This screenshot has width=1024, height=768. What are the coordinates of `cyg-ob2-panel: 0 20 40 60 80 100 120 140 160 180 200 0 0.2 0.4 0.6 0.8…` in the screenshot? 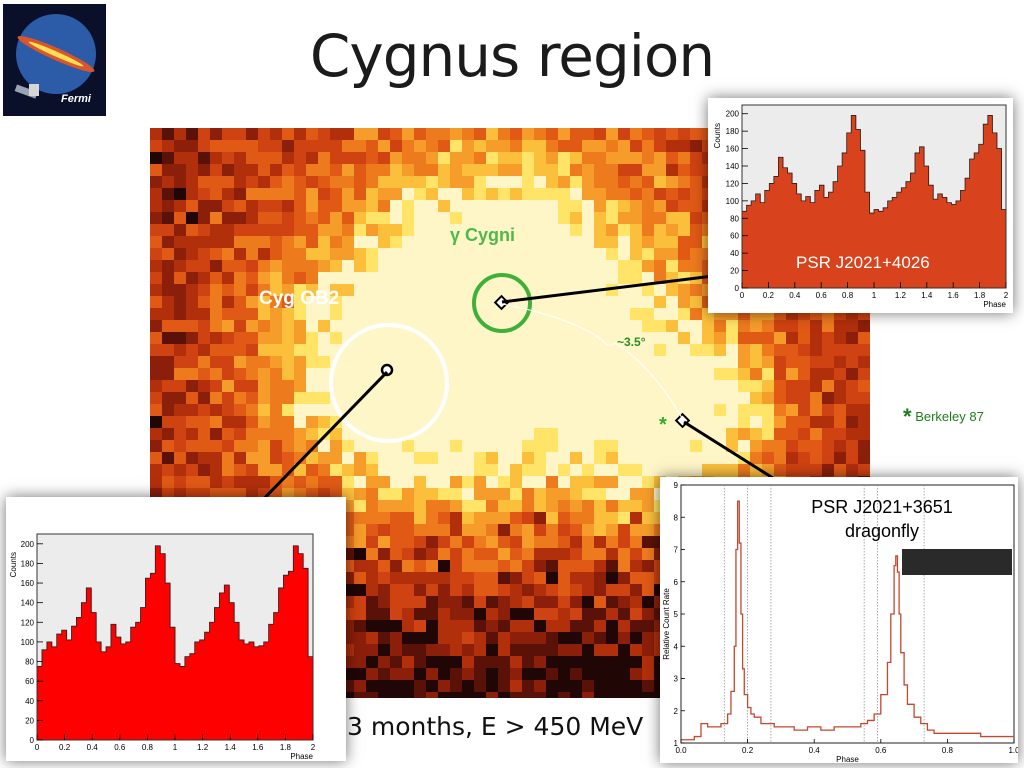 It's located at (176, 629).